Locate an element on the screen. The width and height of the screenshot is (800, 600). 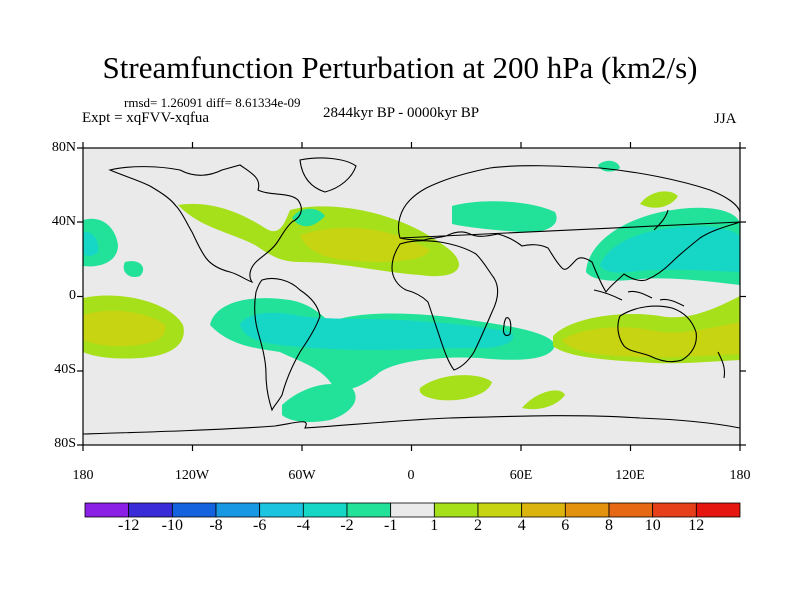
coastline-japan is located at coordinates (661, 220).